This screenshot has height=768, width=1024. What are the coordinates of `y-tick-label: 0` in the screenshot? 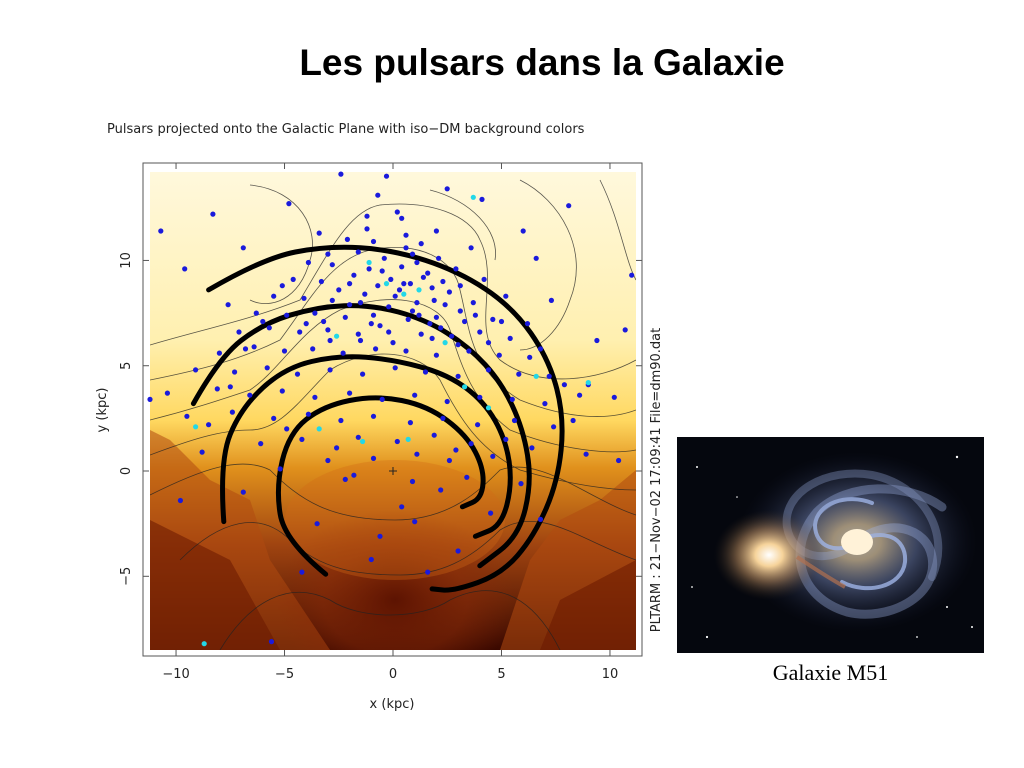 It's located at (126, 471).